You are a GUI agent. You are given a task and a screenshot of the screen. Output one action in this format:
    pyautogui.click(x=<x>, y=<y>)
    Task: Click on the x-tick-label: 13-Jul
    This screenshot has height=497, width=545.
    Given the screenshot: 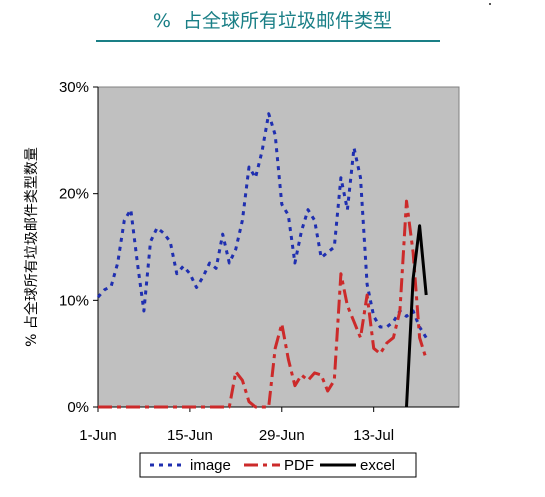 What is the action you would take?
    pyautogui.click(x=373, y=435)
    